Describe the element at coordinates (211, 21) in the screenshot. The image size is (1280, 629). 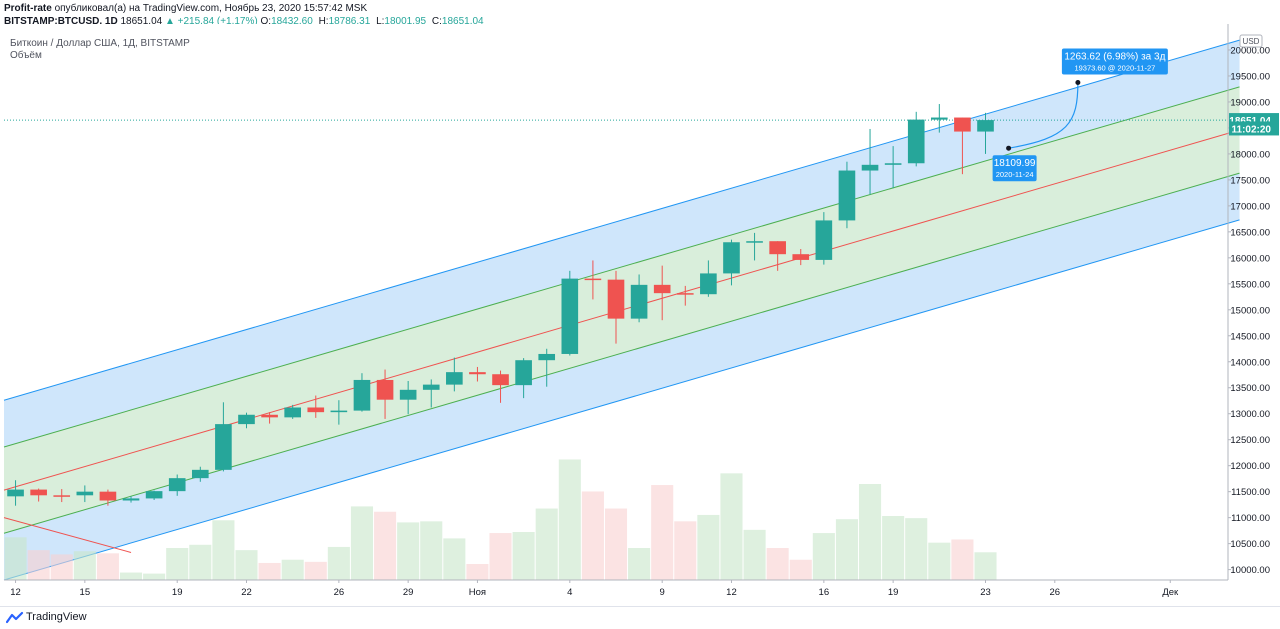
I see `price-change: ▲ +215.84 (+1.17%)` at that location.